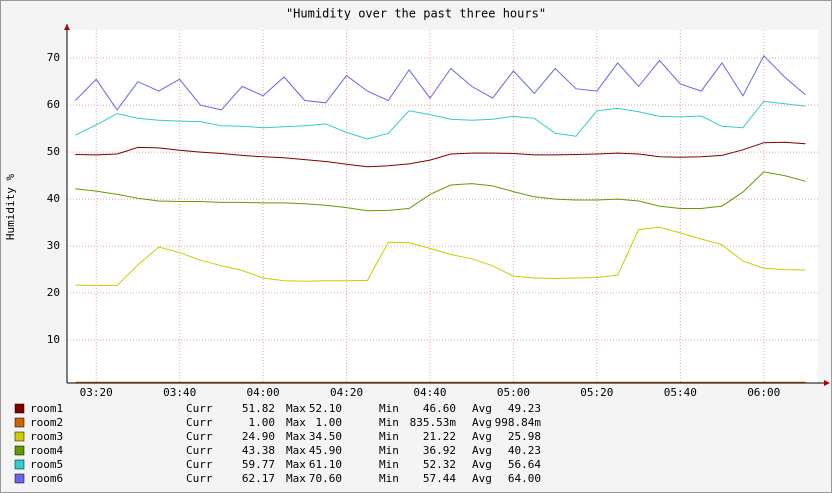 The image size is (832, 493). I want to click on x-tick-label: 05:40, so click(680, 392).